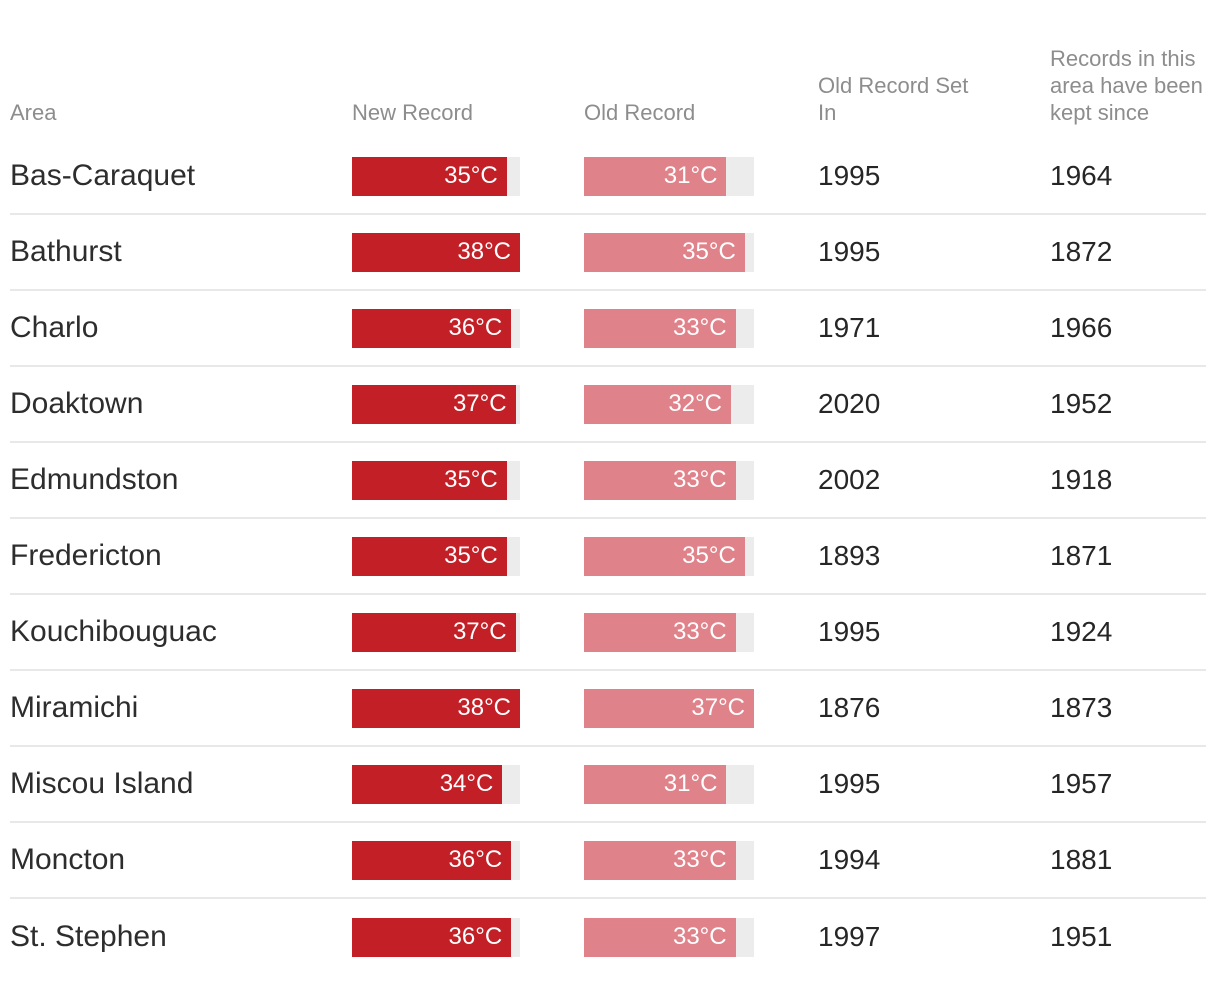 The height and width of the screenshot is (984, 1220). I want to click on table-row: Doaktown 37°C 32°C 2020 1952, so click(608, 405).